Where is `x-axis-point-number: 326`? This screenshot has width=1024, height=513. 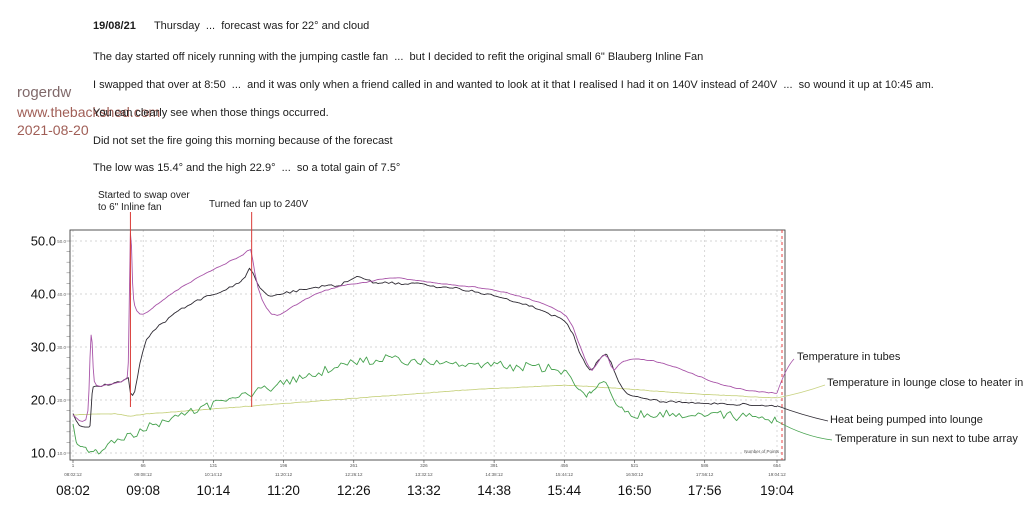
x-axis-point-number: 326 is located at coordinates (424, 465).